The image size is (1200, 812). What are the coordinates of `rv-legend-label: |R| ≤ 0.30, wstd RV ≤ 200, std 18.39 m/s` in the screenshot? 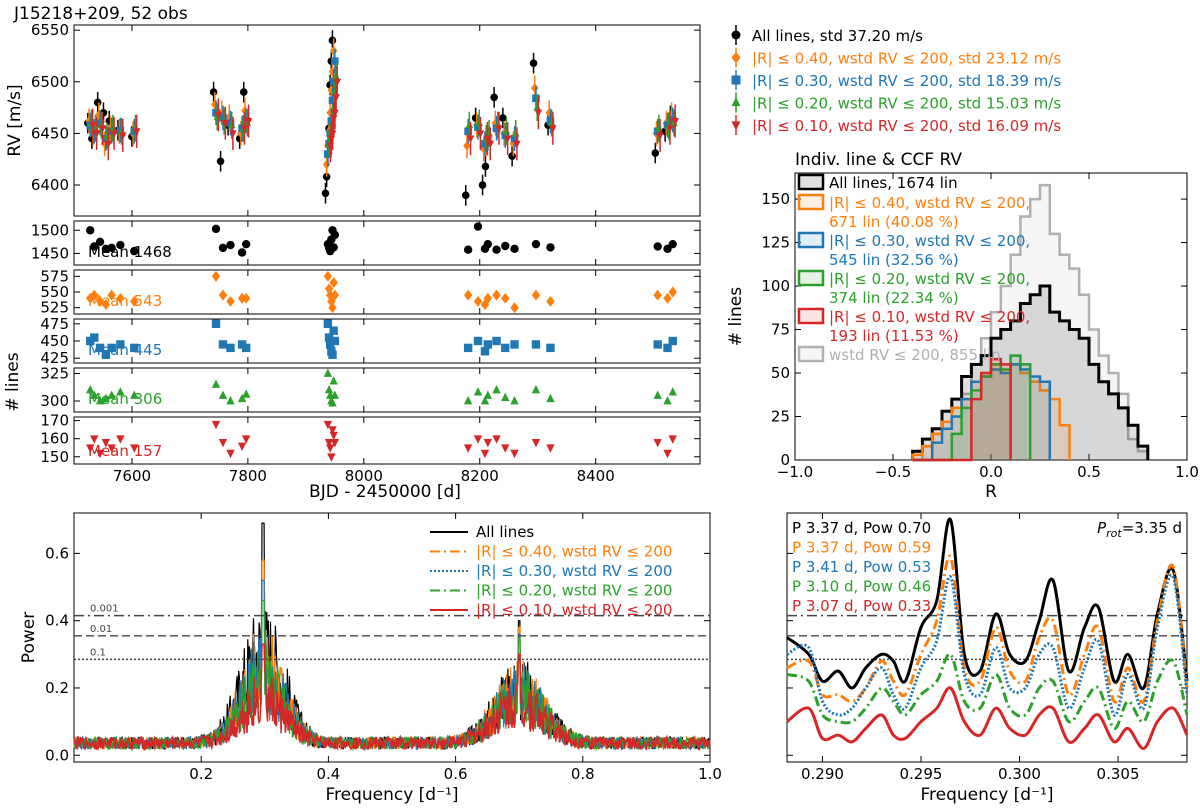 It's located at (906, 81).